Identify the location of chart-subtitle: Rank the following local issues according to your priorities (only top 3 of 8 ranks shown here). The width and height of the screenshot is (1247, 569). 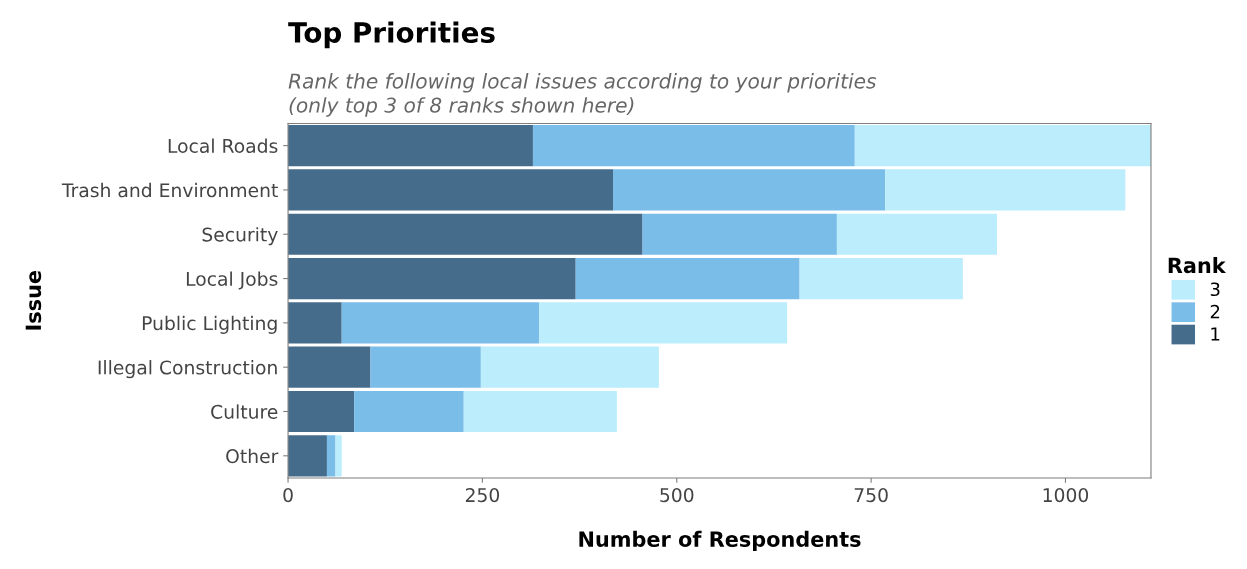
(582, 95).